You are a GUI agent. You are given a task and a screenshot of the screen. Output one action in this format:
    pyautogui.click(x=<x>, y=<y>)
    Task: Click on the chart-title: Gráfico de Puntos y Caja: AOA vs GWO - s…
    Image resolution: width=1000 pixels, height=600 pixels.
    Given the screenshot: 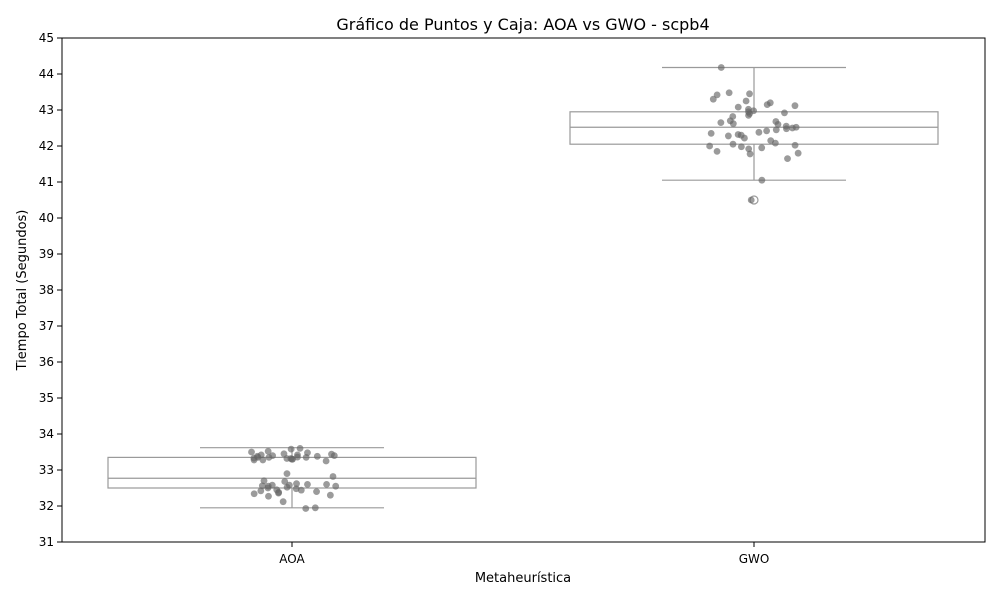 What is the action you would take?
    pyautogui.click(x=522, y=24)
    